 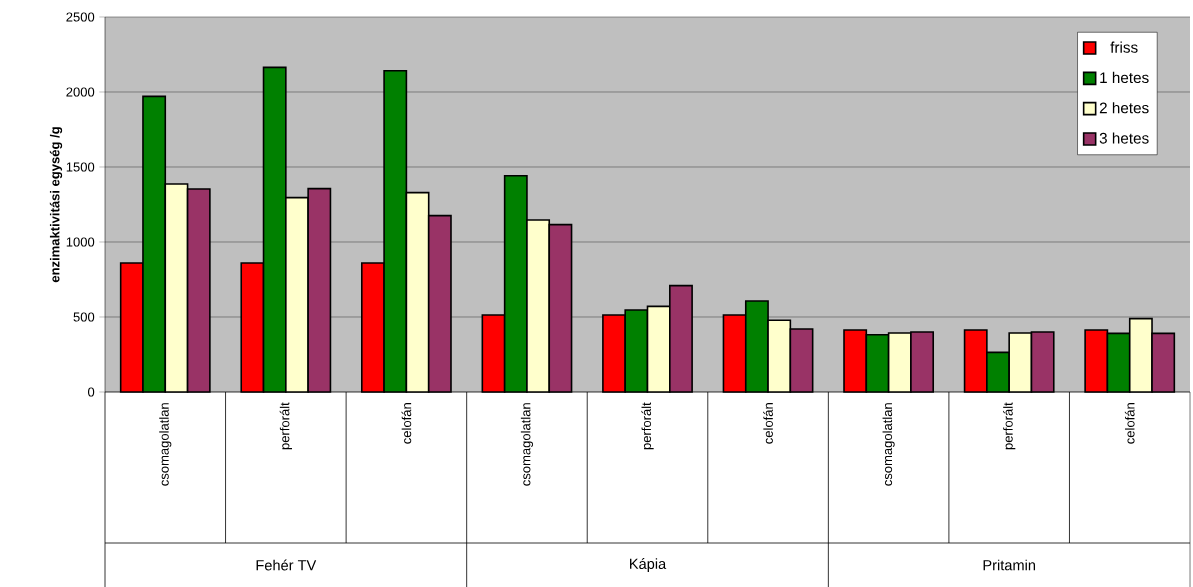 I want to click on legend-label: friss, so click(x=1124, y=47).